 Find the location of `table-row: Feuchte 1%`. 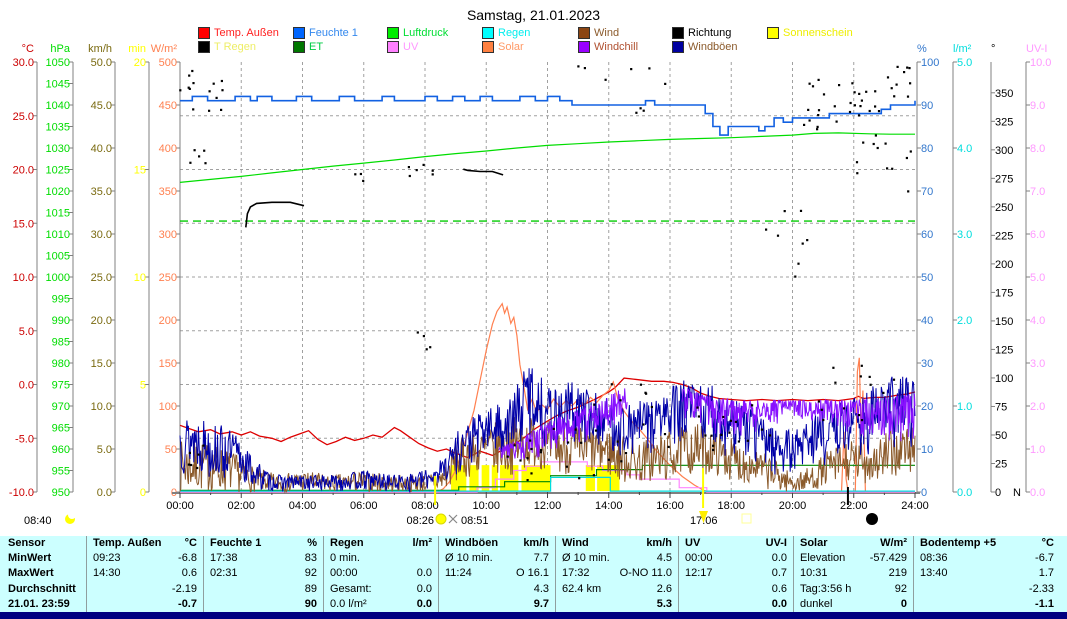

table-row: Feuchte 1% is located at coordinates (263, 543).